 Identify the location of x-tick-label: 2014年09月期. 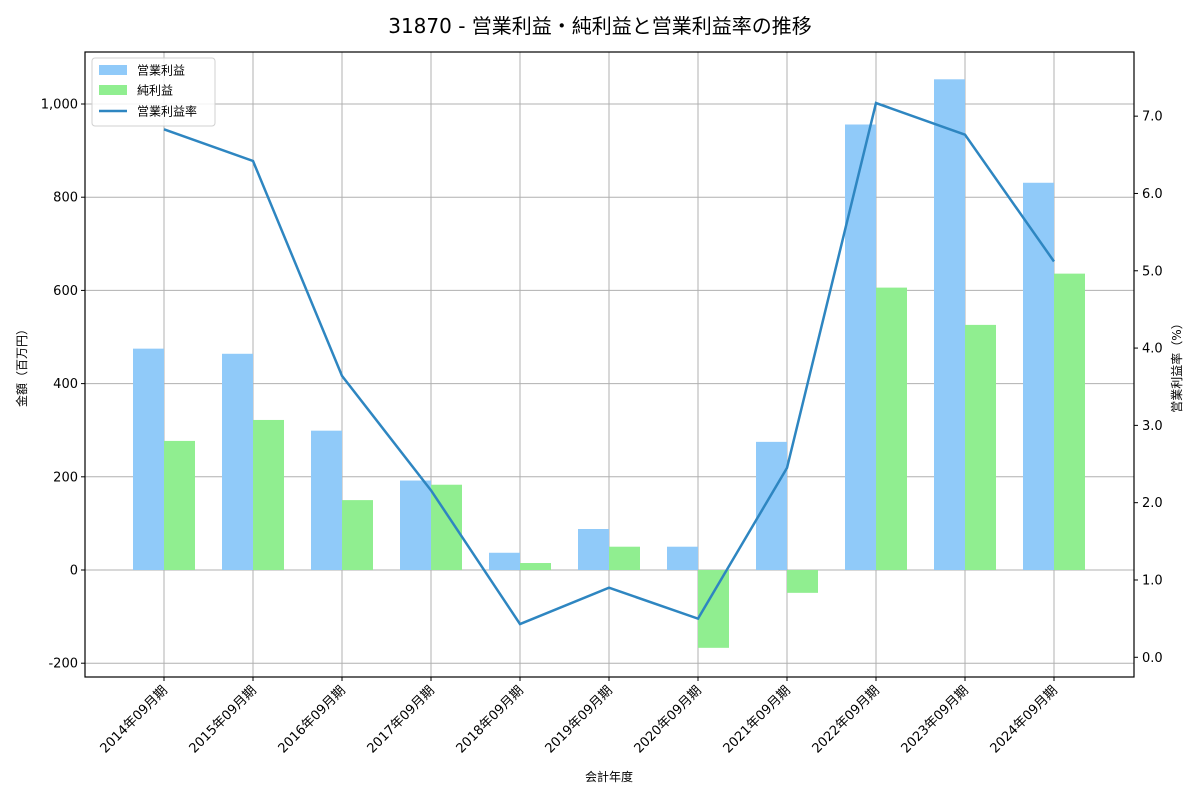
(134, 719).